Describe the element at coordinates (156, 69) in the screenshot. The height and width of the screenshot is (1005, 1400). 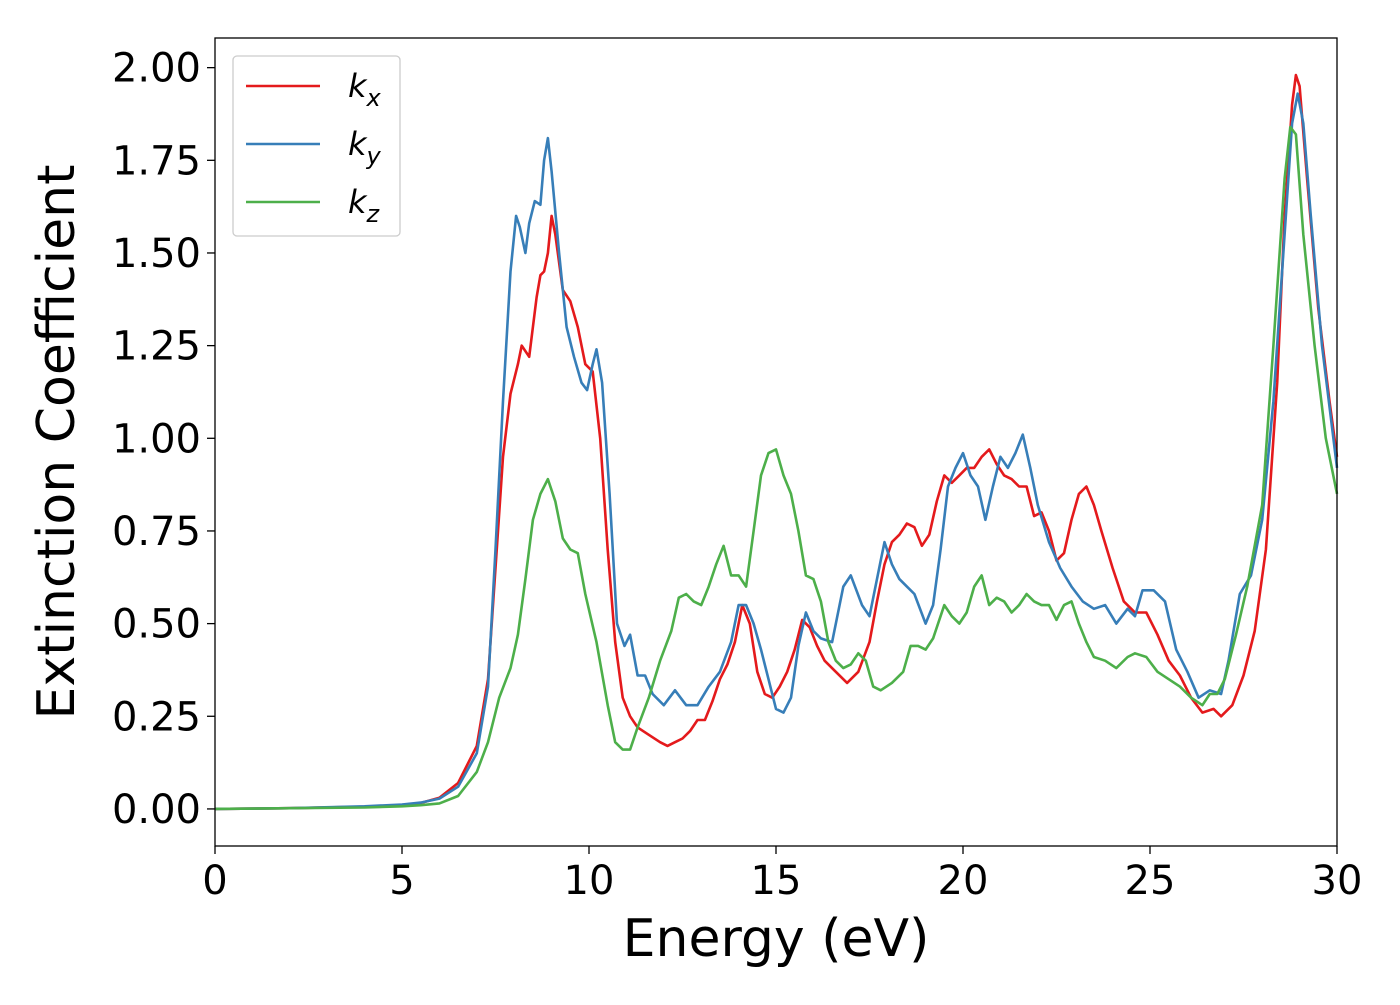
I see `y-tick-label: 2.00` at that location.